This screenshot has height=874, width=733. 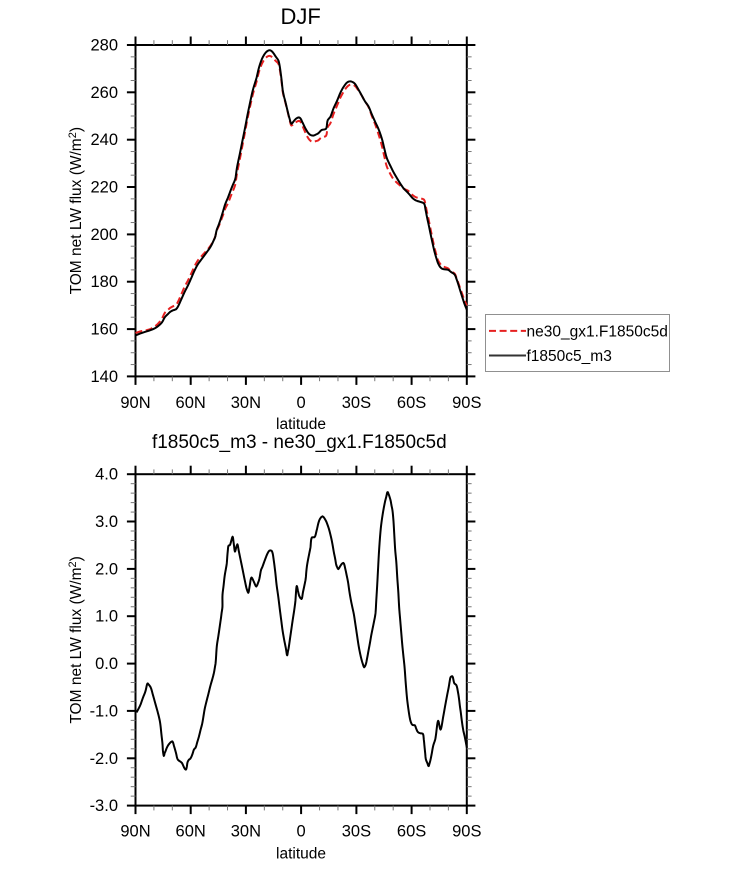 I want to click on svg-text: 200, so click(x=104, y=235).